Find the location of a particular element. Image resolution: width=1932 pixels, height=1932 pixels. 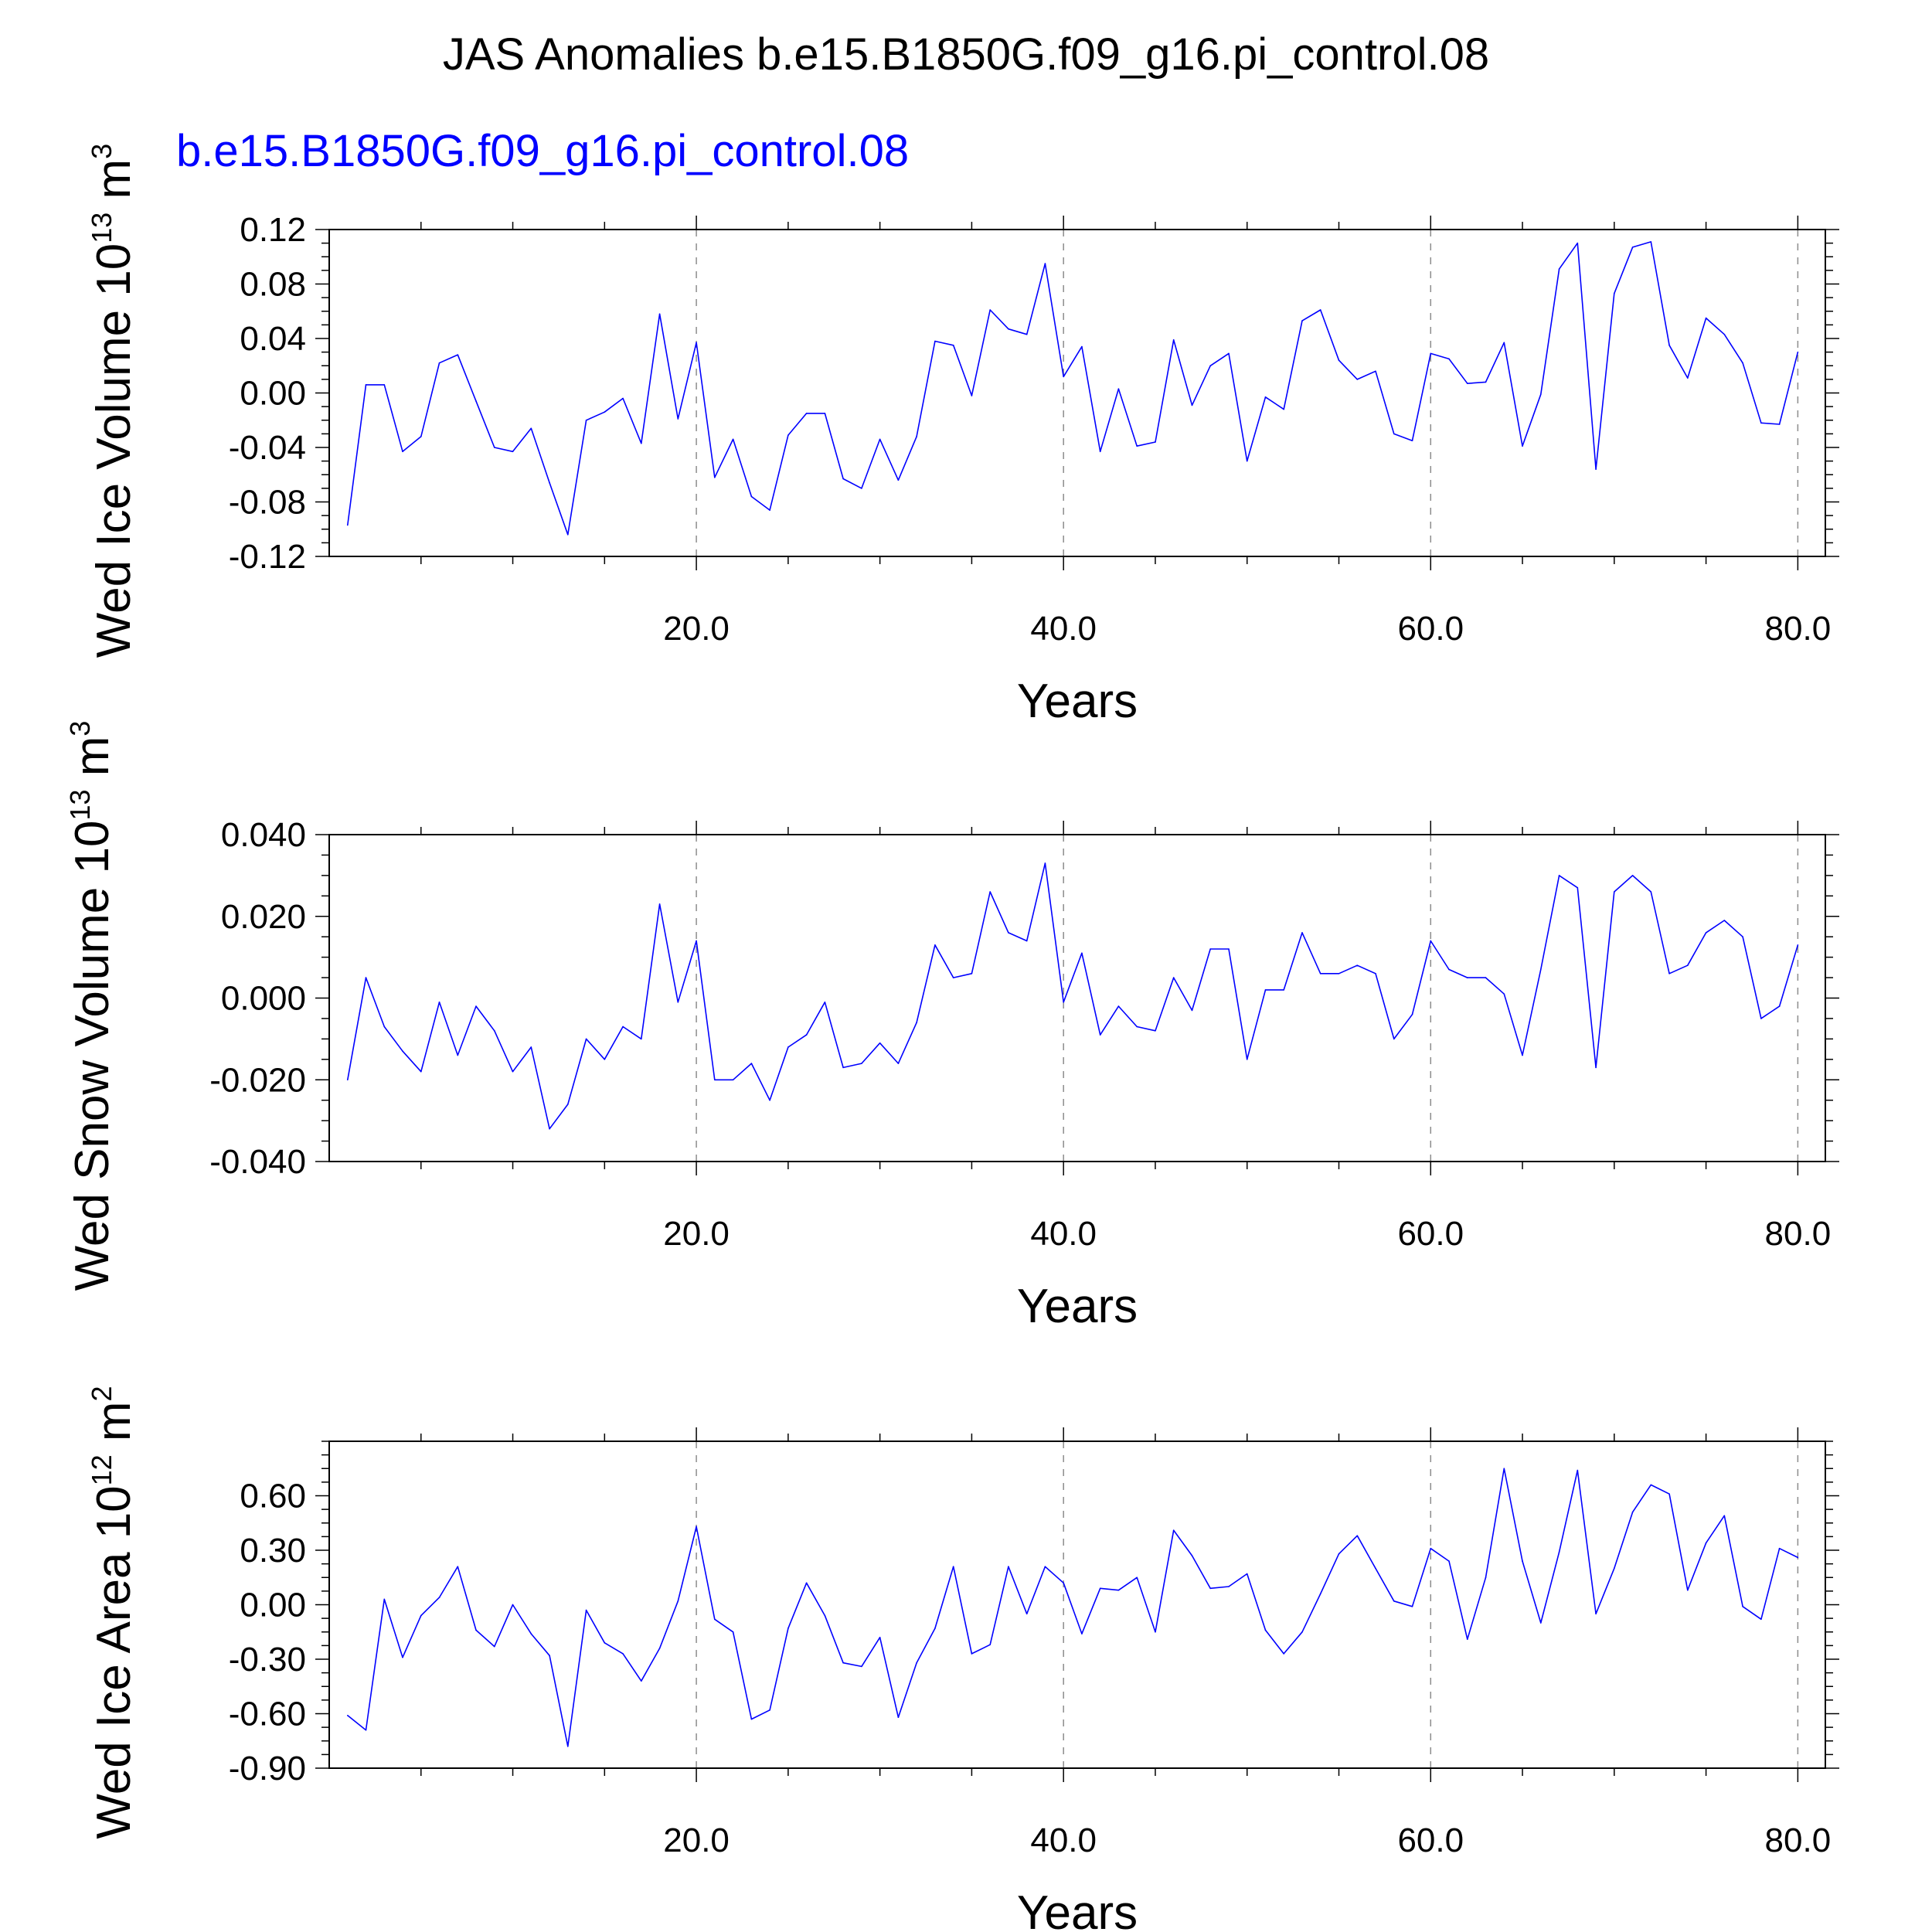

series-line is located at coordinates (1073, 996).